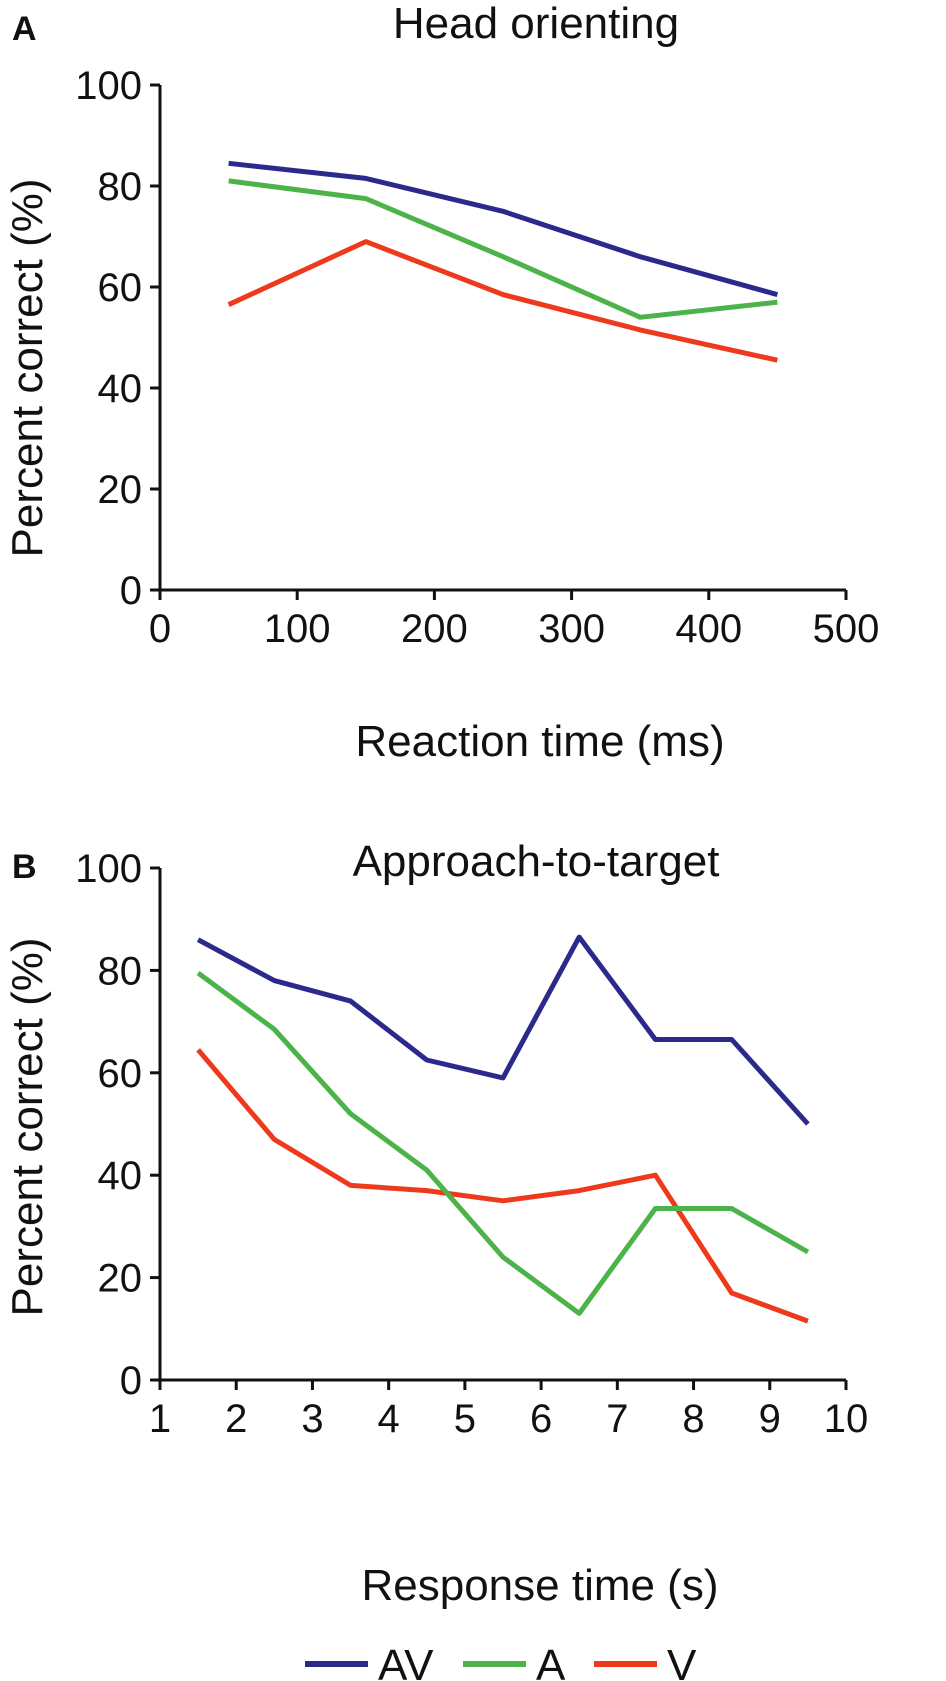  What do you see at coordinates (501, 1661) in the screenshot?
I see `legend: AV A V` at bounding box center [501, 1661].